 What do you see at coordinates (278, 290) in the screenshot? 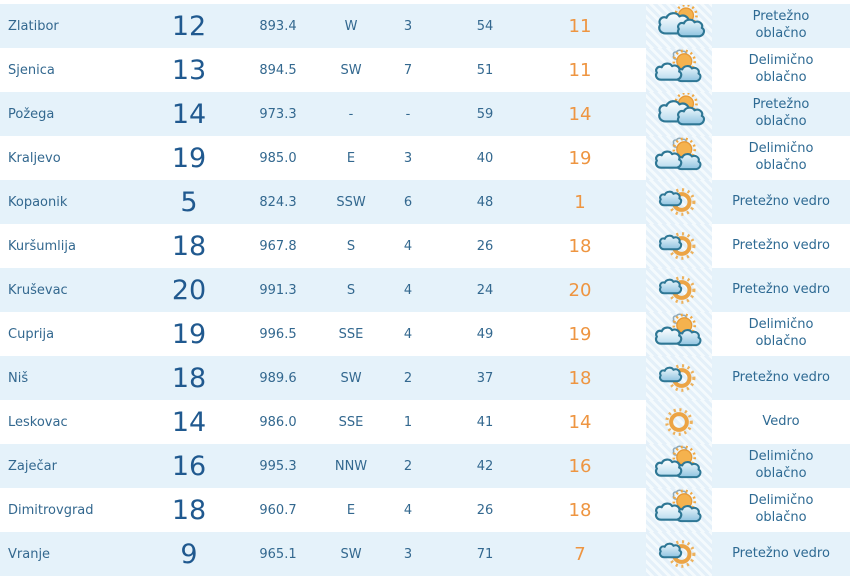
I see `pressure-value: 991.3` at bounding box center [278, 290].